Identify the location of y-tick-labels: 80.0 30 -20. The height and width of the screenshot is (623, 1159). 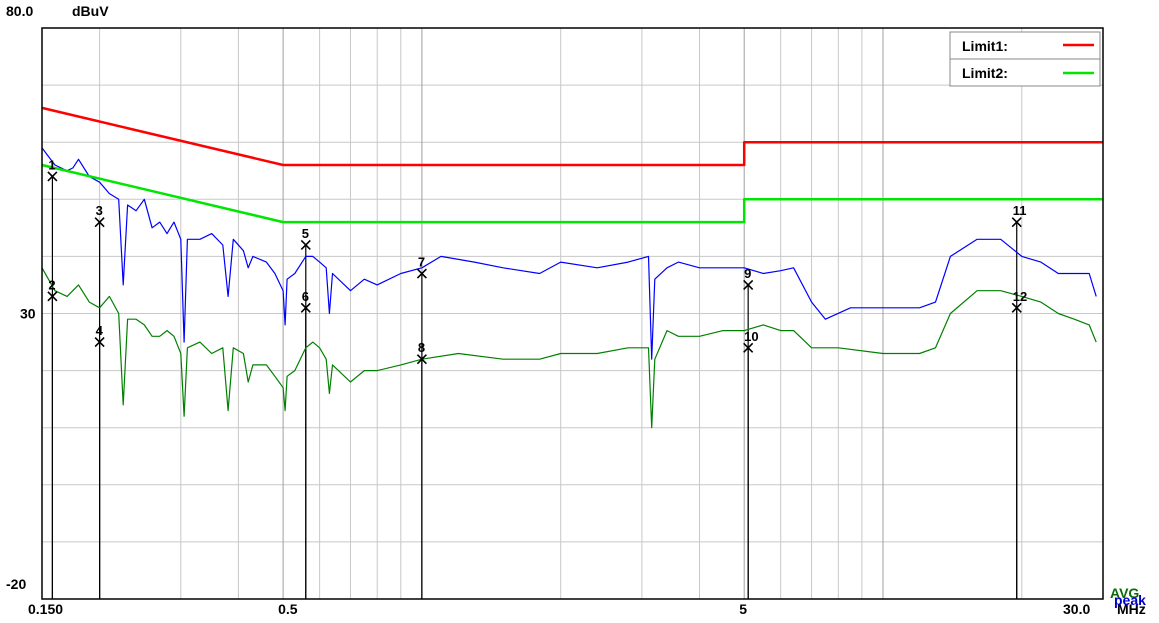
(21, 297).